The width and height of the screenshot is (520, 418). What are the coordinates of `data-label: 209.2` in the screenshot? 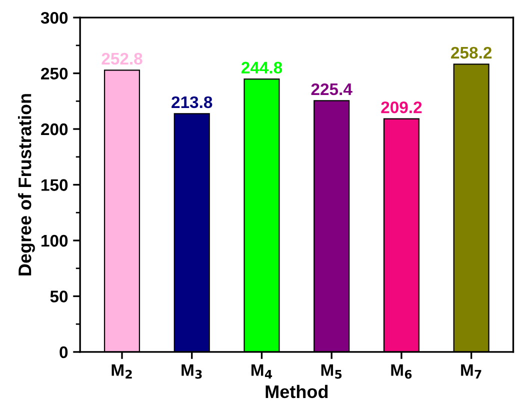 It's located at (401, 107).